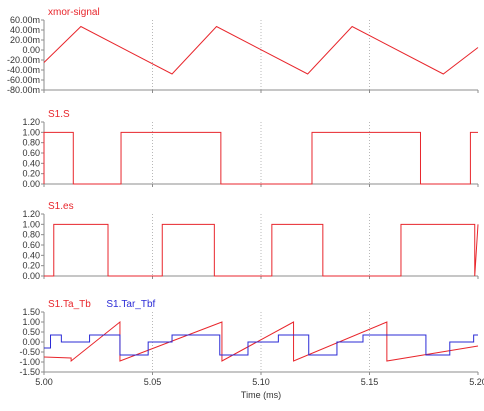 The image size is (484, 411). Describe the element at coordinates (153, 382) in the screenshot. I see `x-tick-label: 5.05` at that location.